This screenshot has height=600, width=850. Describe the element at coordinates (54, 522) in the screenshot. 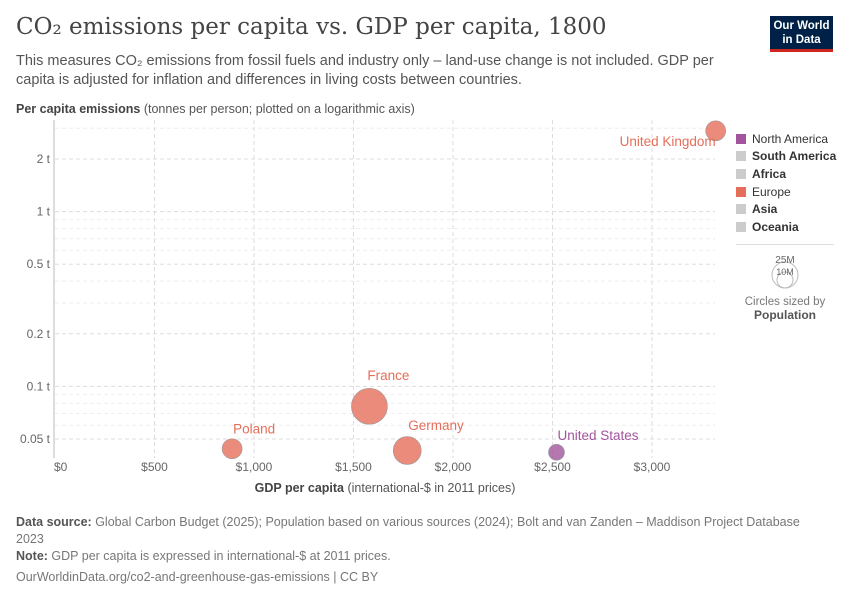

I see `source-label: Data source:` at that location.